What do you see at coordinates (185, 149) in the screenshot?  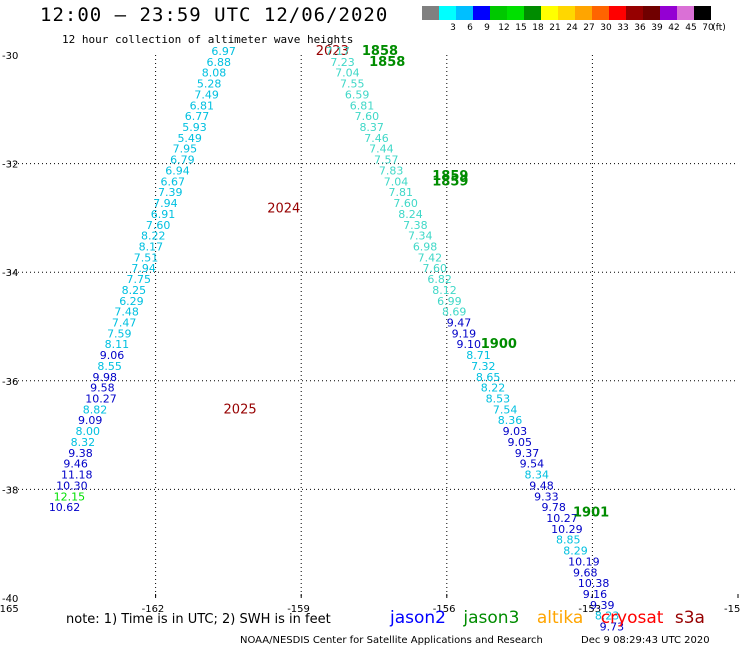 I see `swh-value: 7.95` at bounding box center [185, 149].